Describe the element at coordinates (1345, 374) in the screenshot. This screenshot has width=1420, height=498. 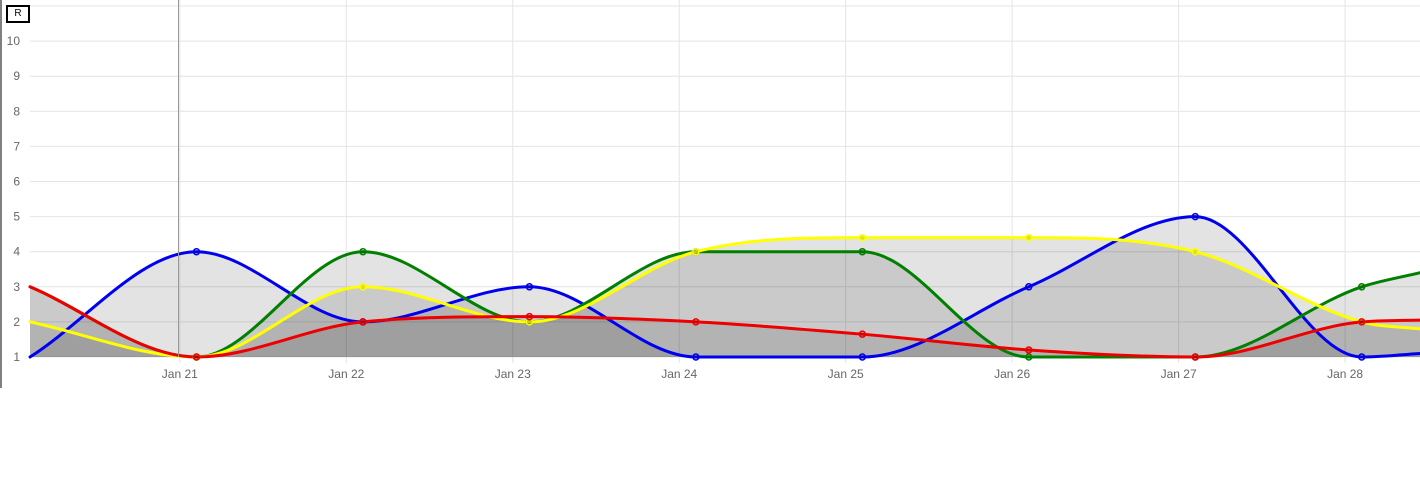
I see `x-tick-label: Jan 28` at that location.